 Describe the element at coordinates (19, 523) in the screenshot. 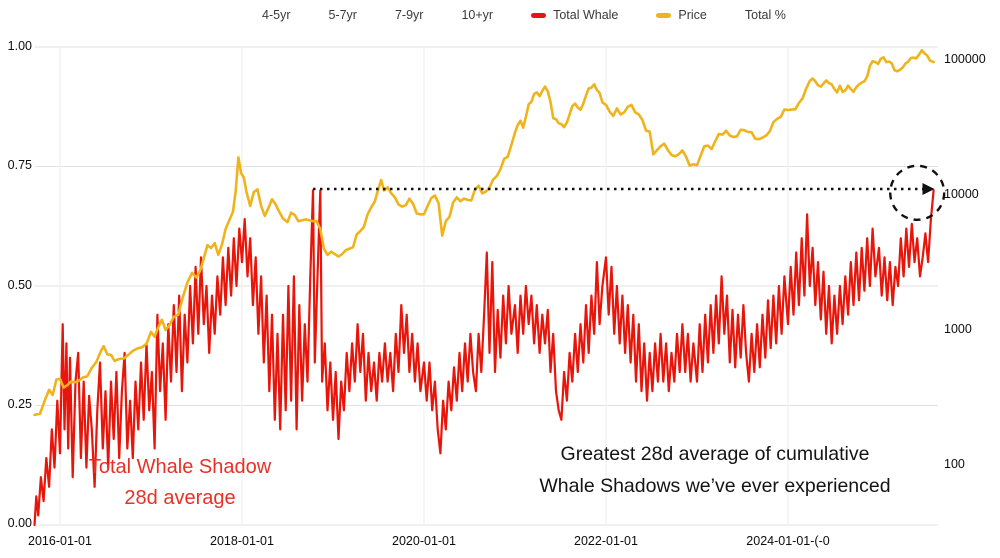

I see `y-left-tick-0.00: 0.00` at that location.